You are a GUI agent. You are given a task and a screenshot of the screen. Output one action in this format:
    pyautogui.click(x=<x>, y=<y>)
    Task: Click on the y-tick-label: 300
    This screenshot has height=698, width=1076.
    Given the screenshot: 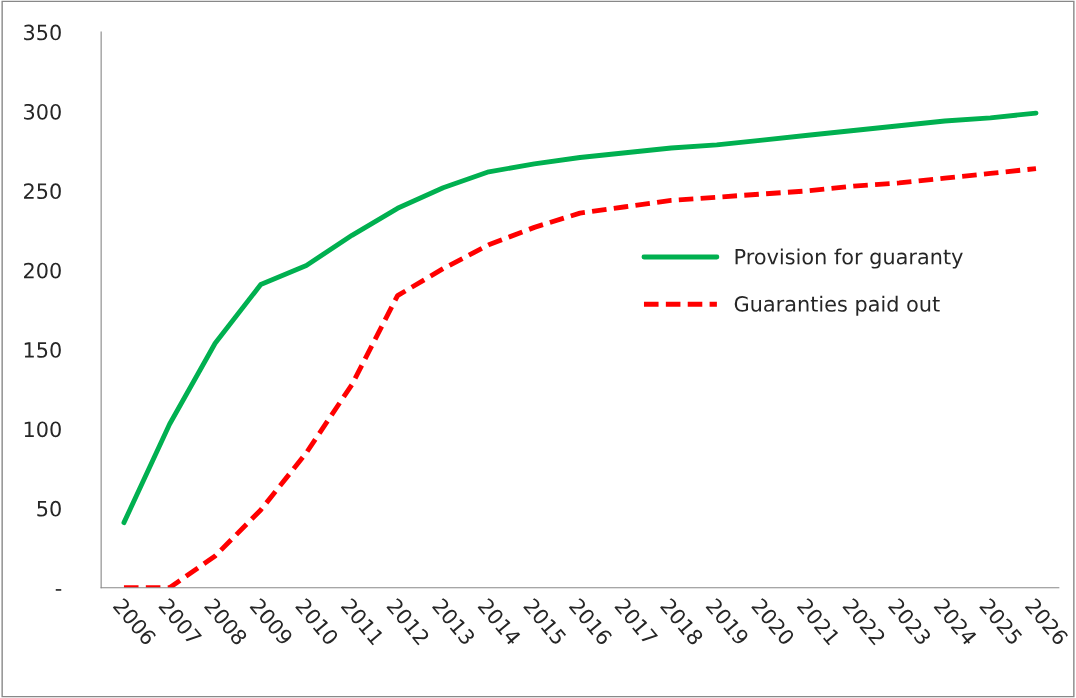 What is the action you would take?
    pyautogui.click(x=42, y=111)
    